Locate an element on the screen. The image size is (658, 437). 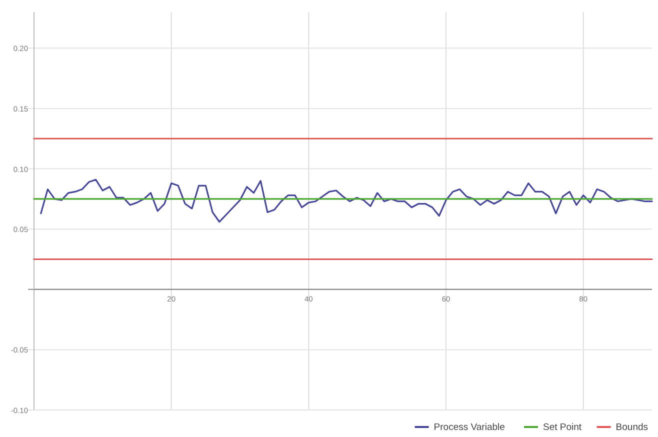
line-series is located at coordinates (346, 200).